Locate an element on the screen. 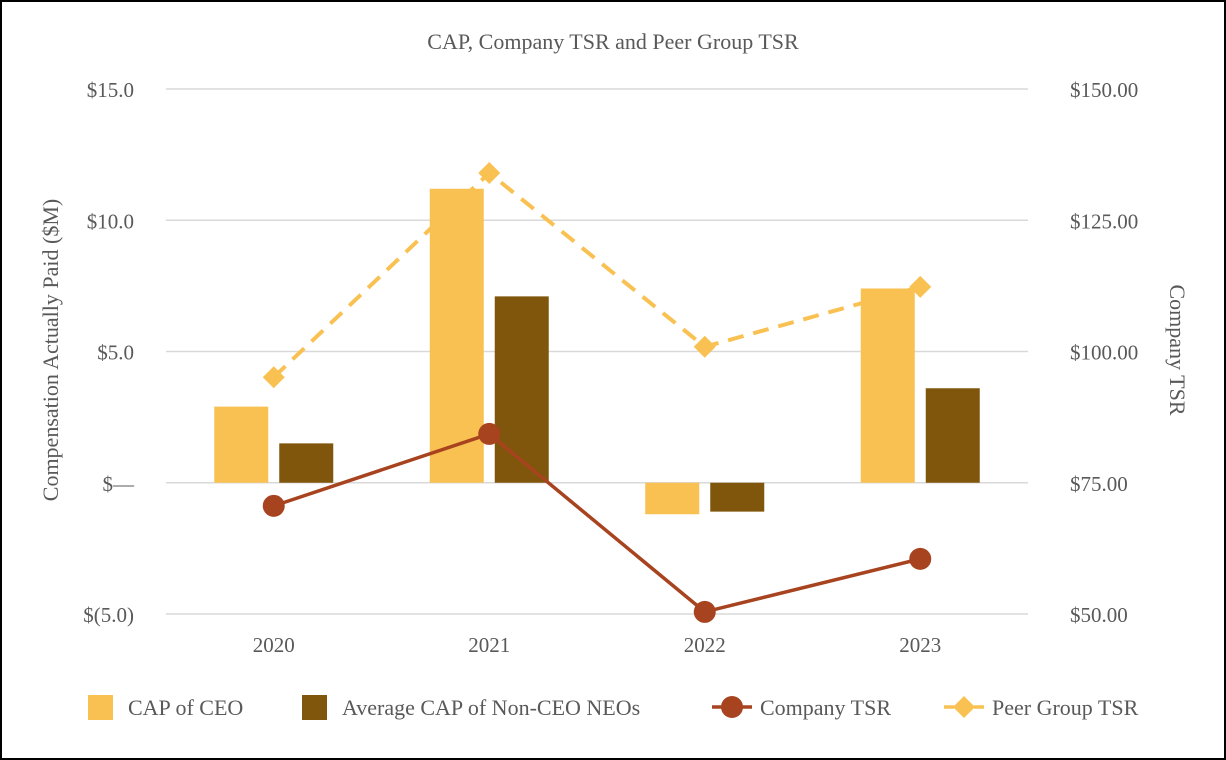  right-axis-ticks: $150.00 $125.00 $100.00 $75.00 $50.00 is located at coordinates (1104, 352).